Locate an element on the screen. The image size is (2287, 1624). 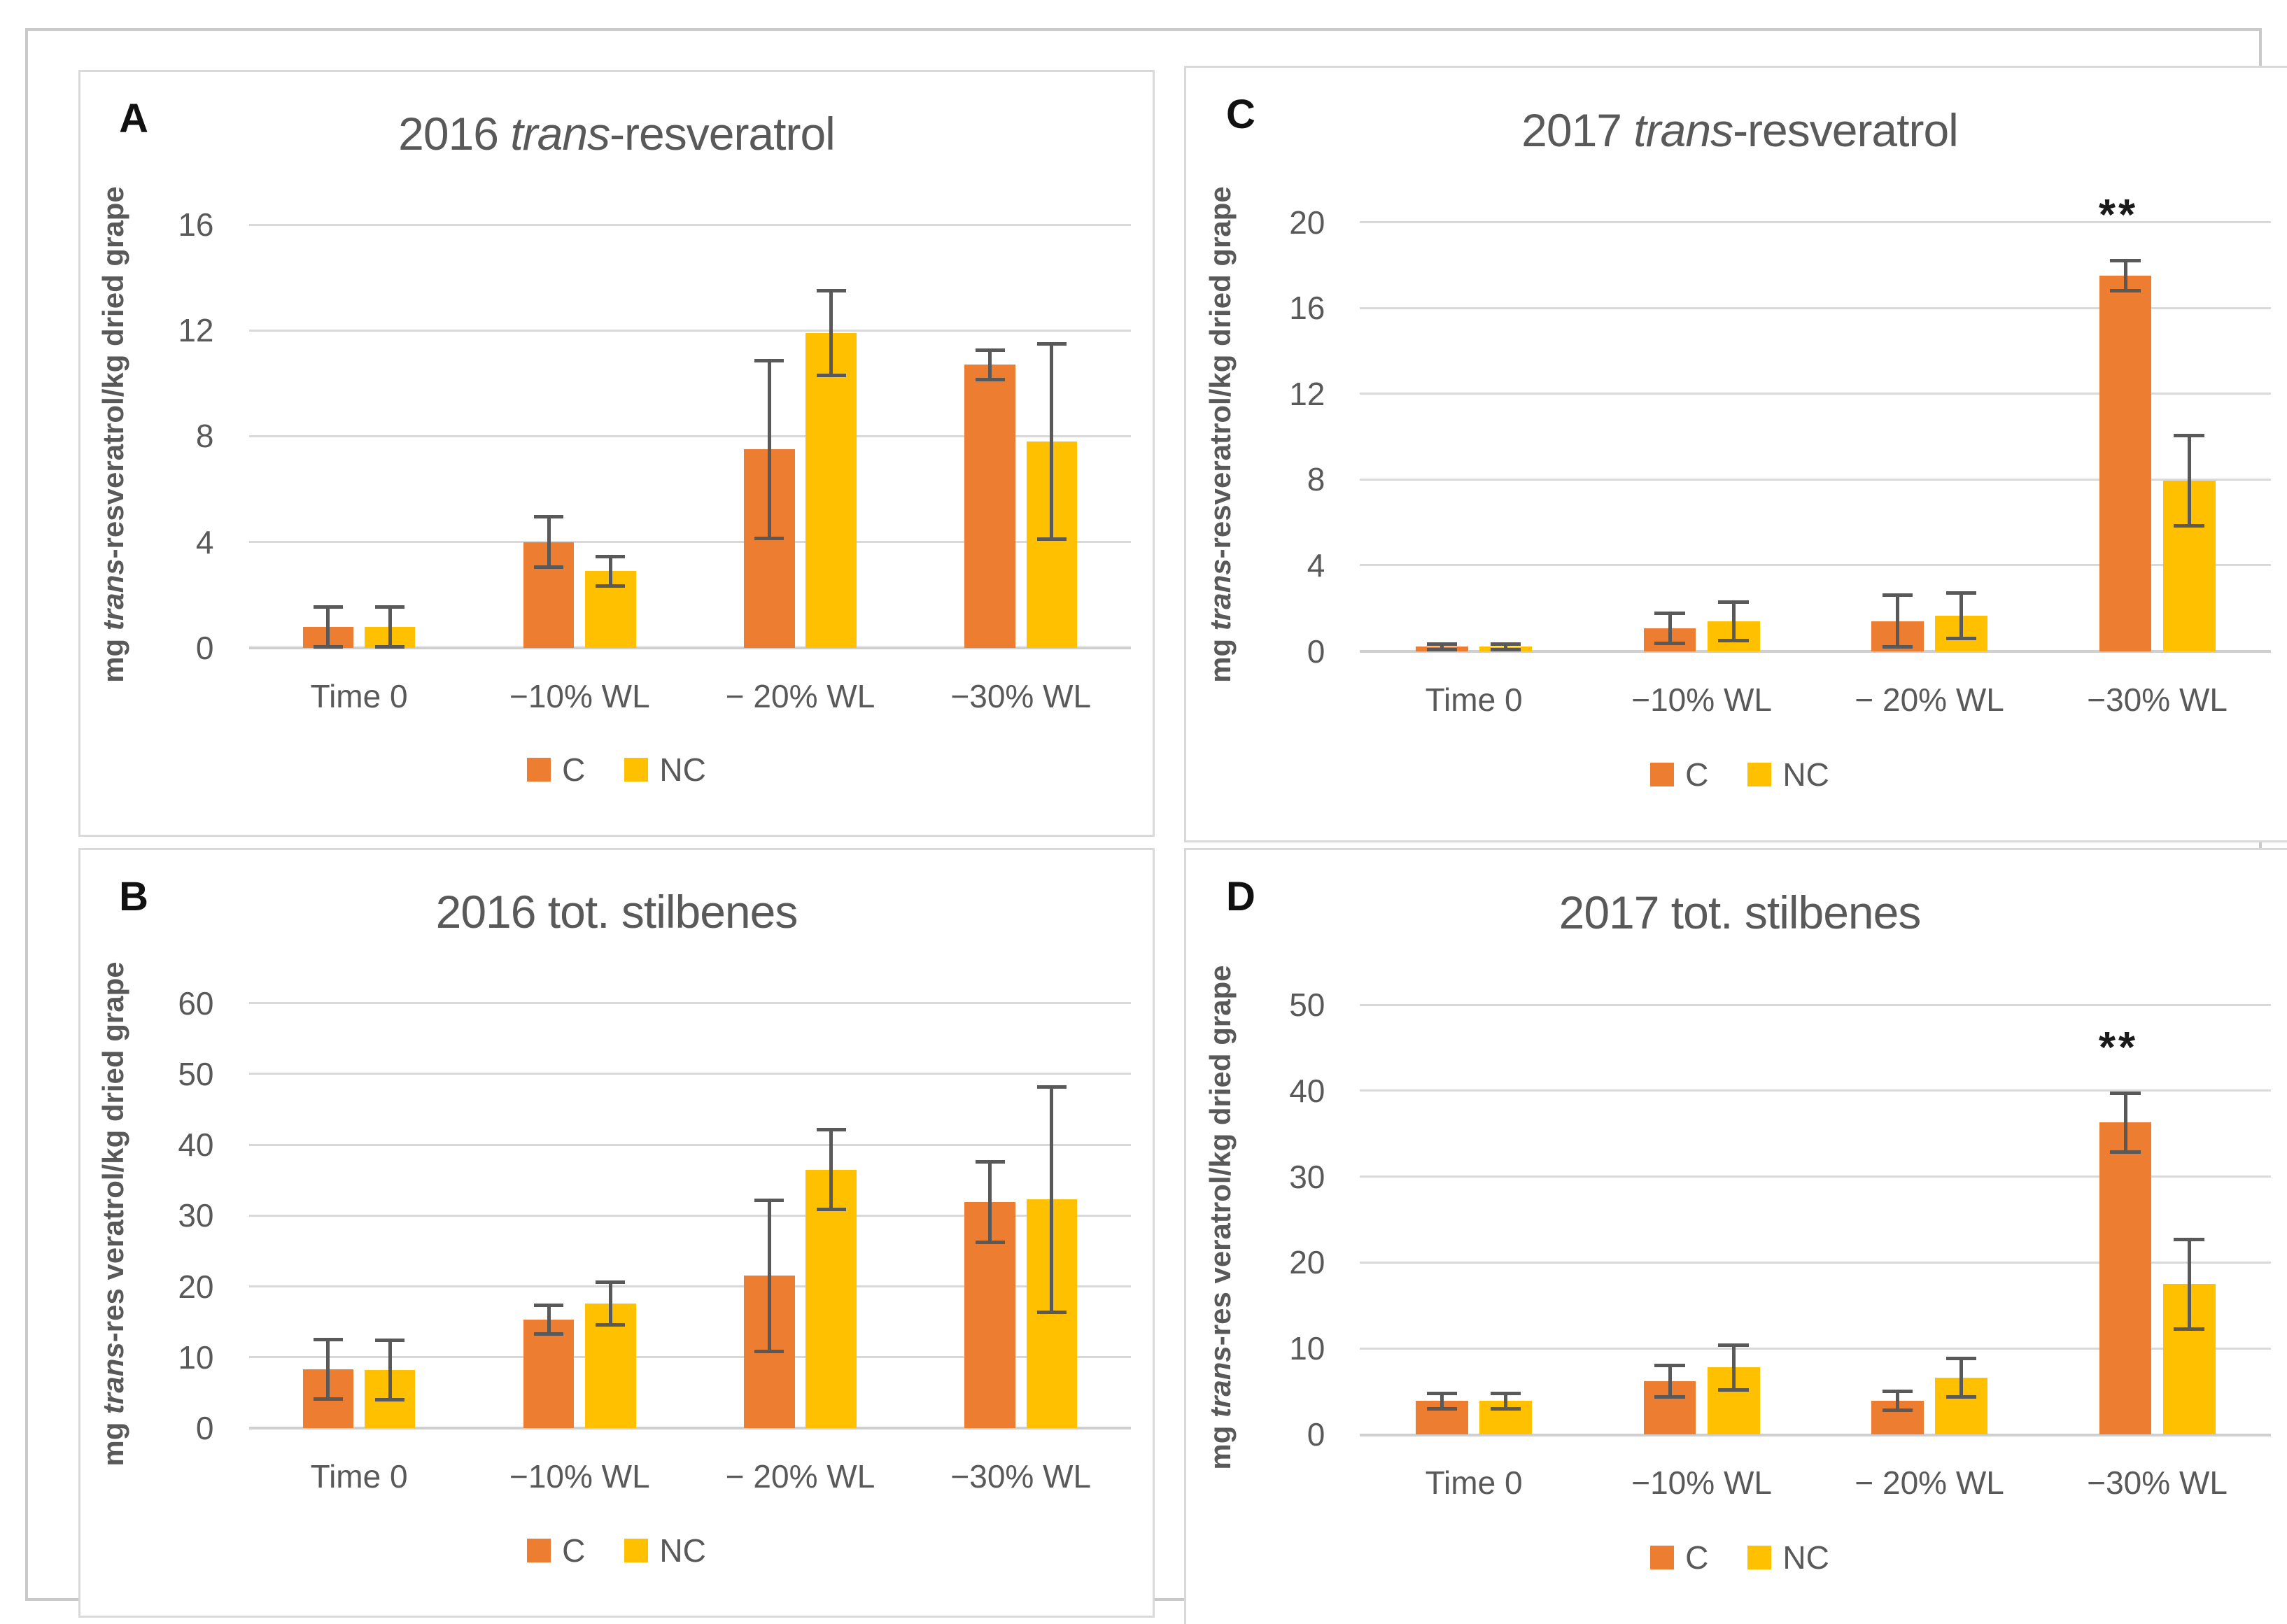
x-axis-line is located at coordinates (1816, 652).